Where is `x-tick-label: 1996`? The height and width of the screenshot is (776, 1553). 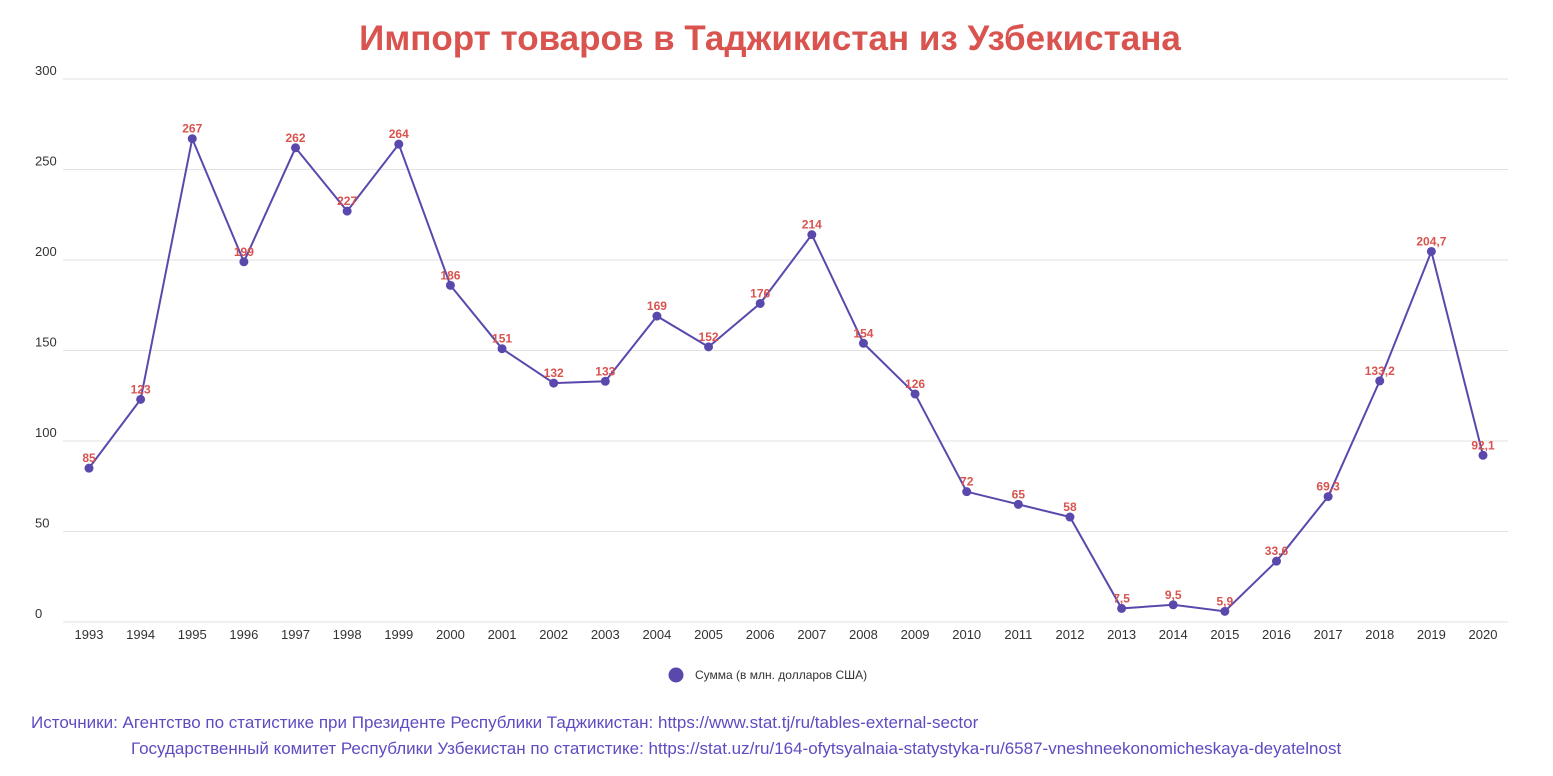
x-tick-label: 1996 is located at coordinates (243, 634).